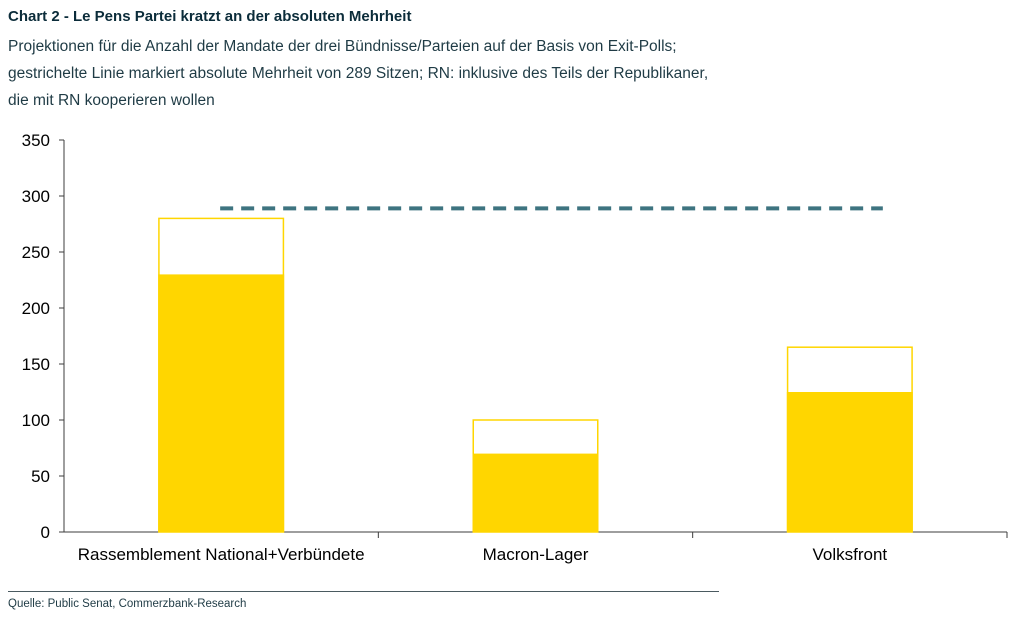 The height and width of the screenshot is (621, 1019). Describe the element at coordinates (36, 252) in the screenshot. I see `y-tick-label: 250` at that location.